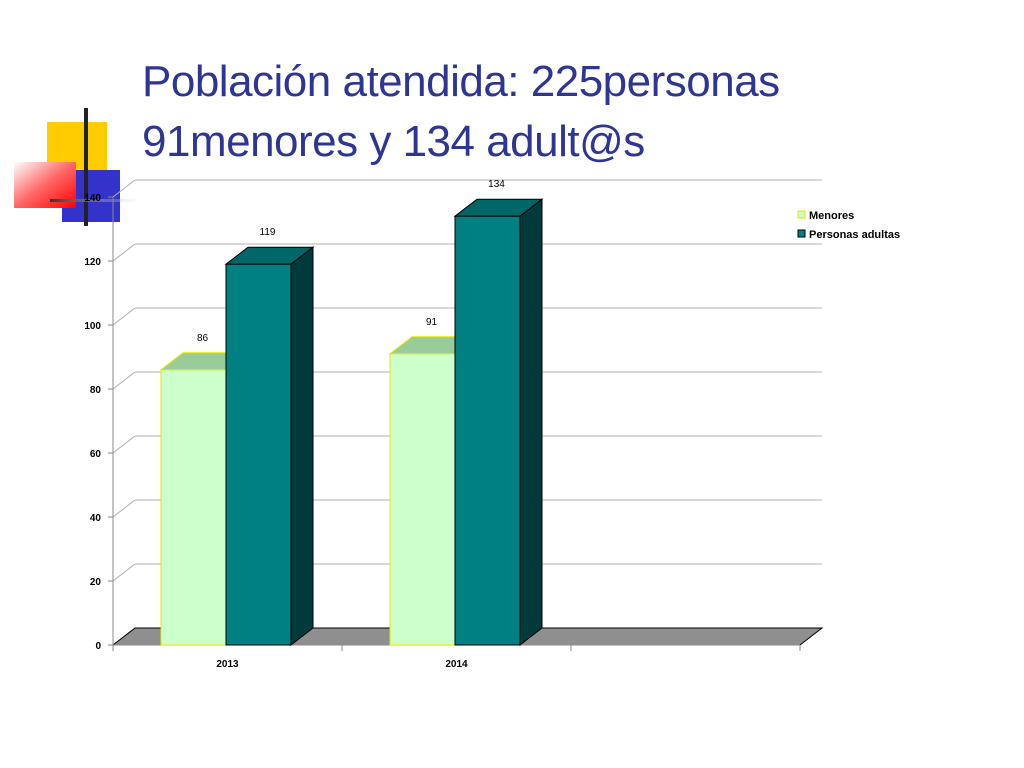 The height and width of the screenshot is (768, 1024). What do you see at coordinates (96, 582) in the screenshot?
I see `y-tick-label: 20` at bounding box center [96, 582].